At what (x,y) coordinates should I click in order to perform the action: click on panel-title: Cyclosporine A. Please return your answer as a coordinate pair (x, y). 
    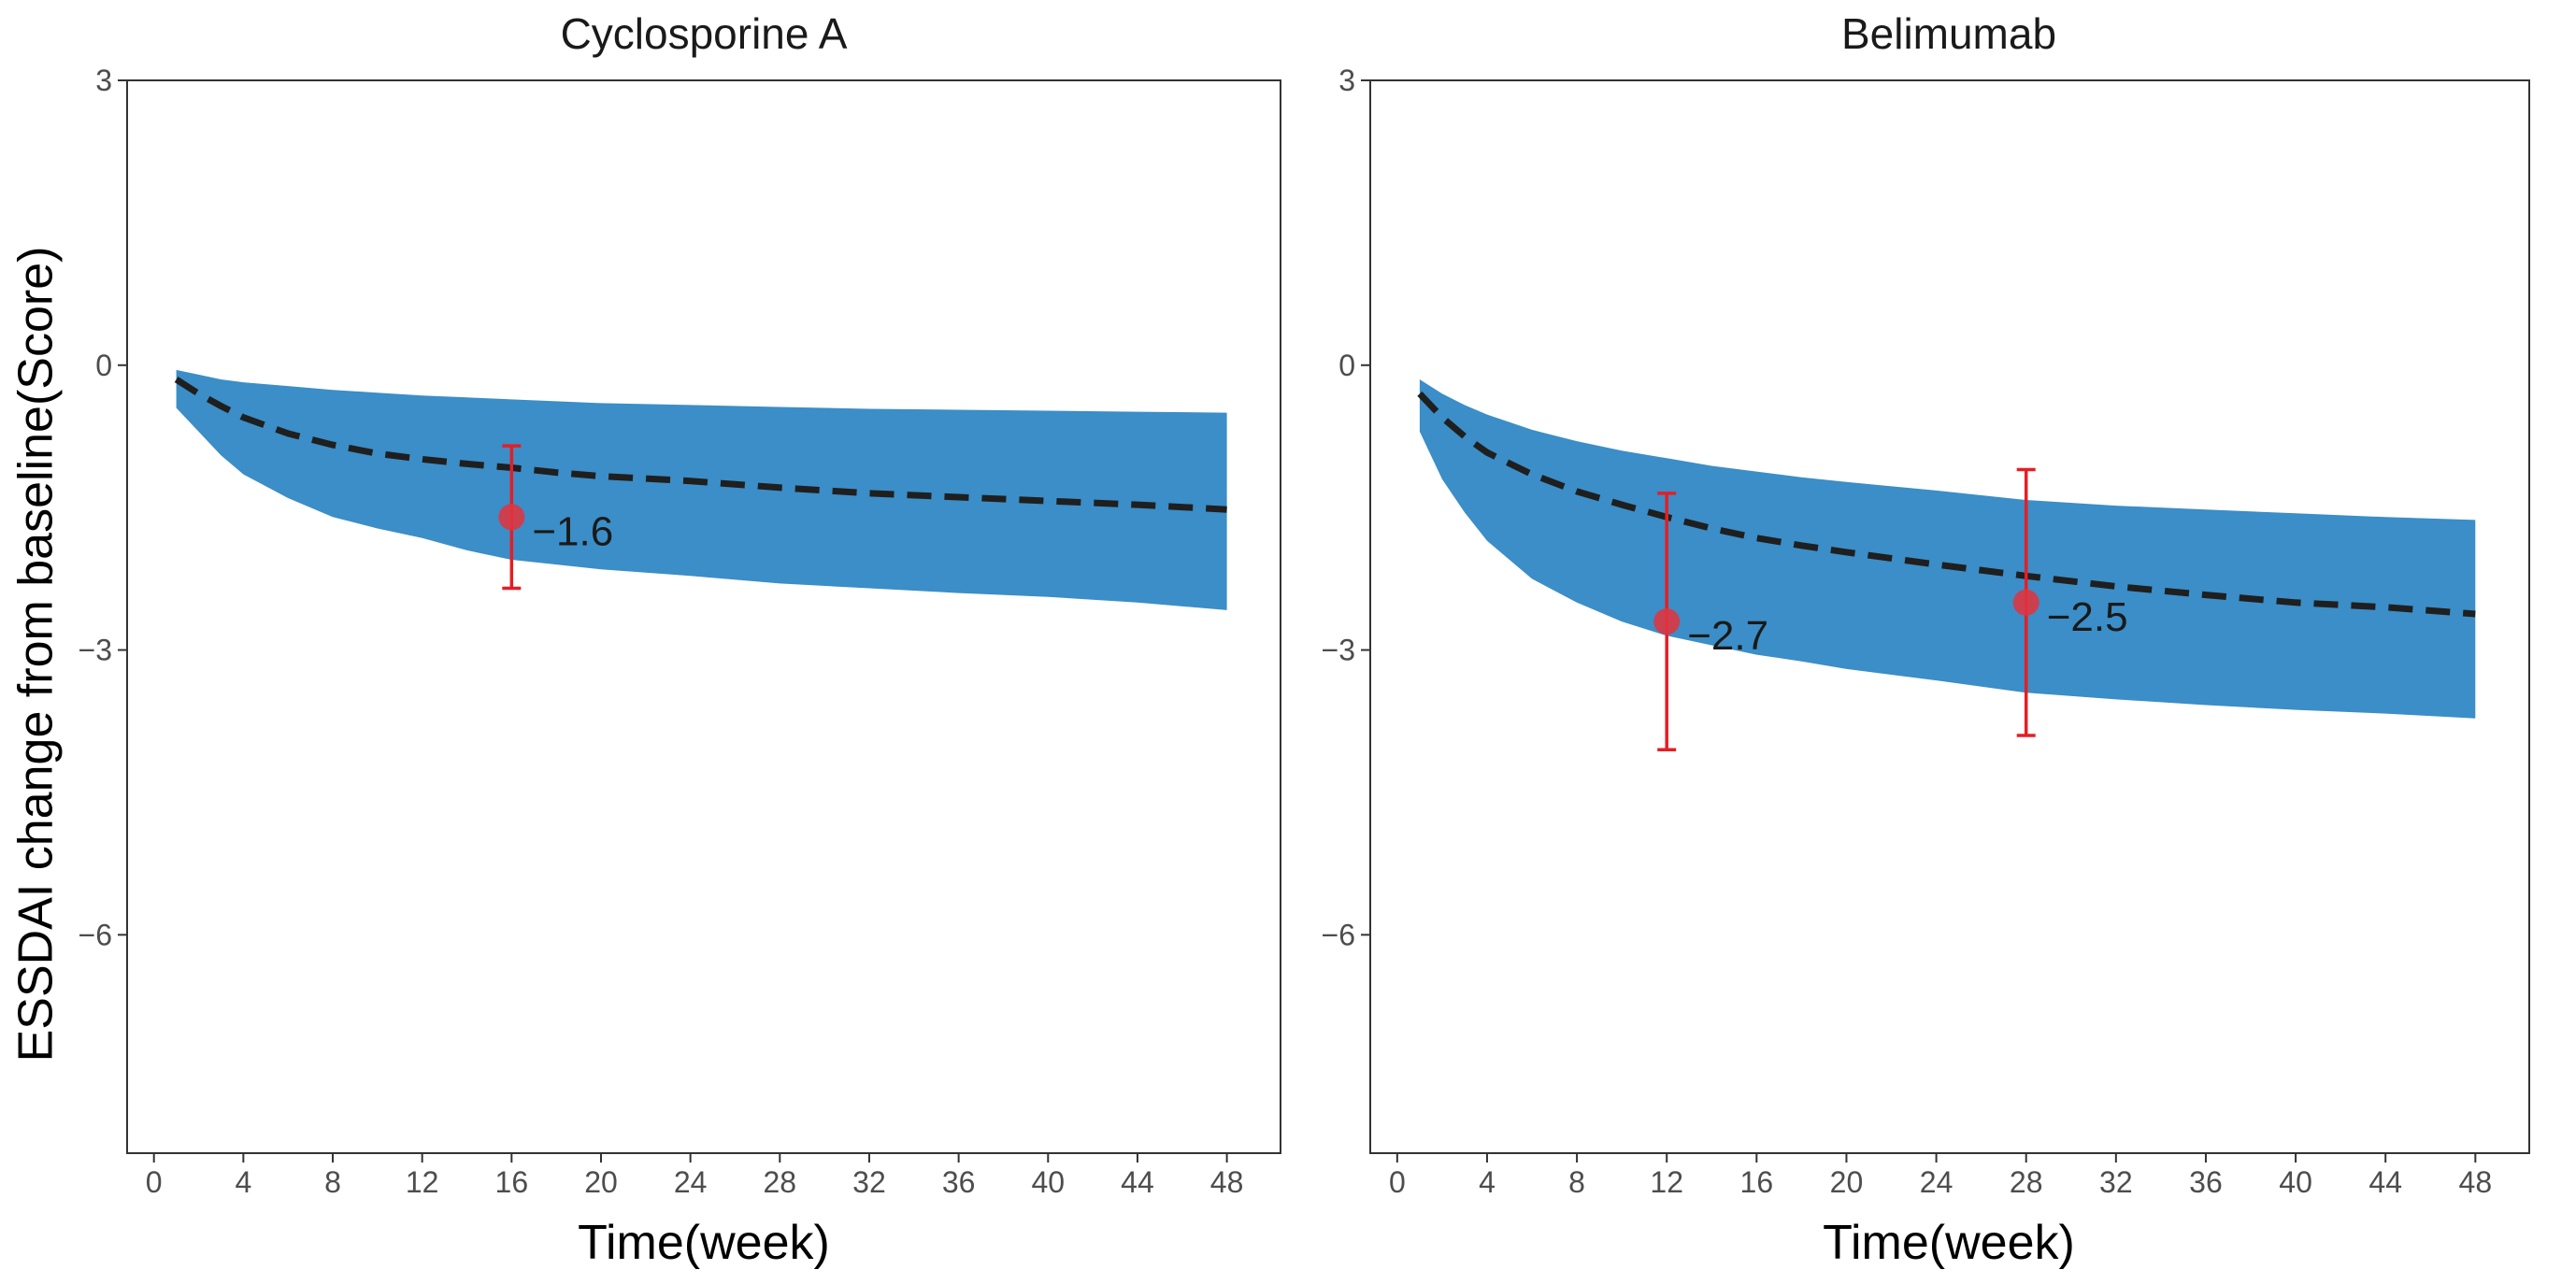
    Looking at the image, I should click on (704, 33).